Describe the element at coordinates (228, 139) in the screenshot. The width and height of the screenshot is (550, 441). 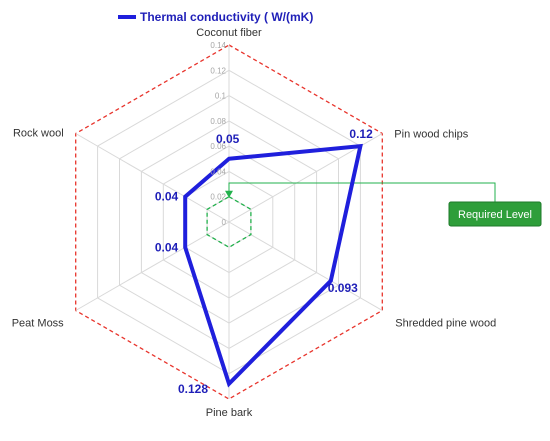
I see `data-label: 0.05` at that location.